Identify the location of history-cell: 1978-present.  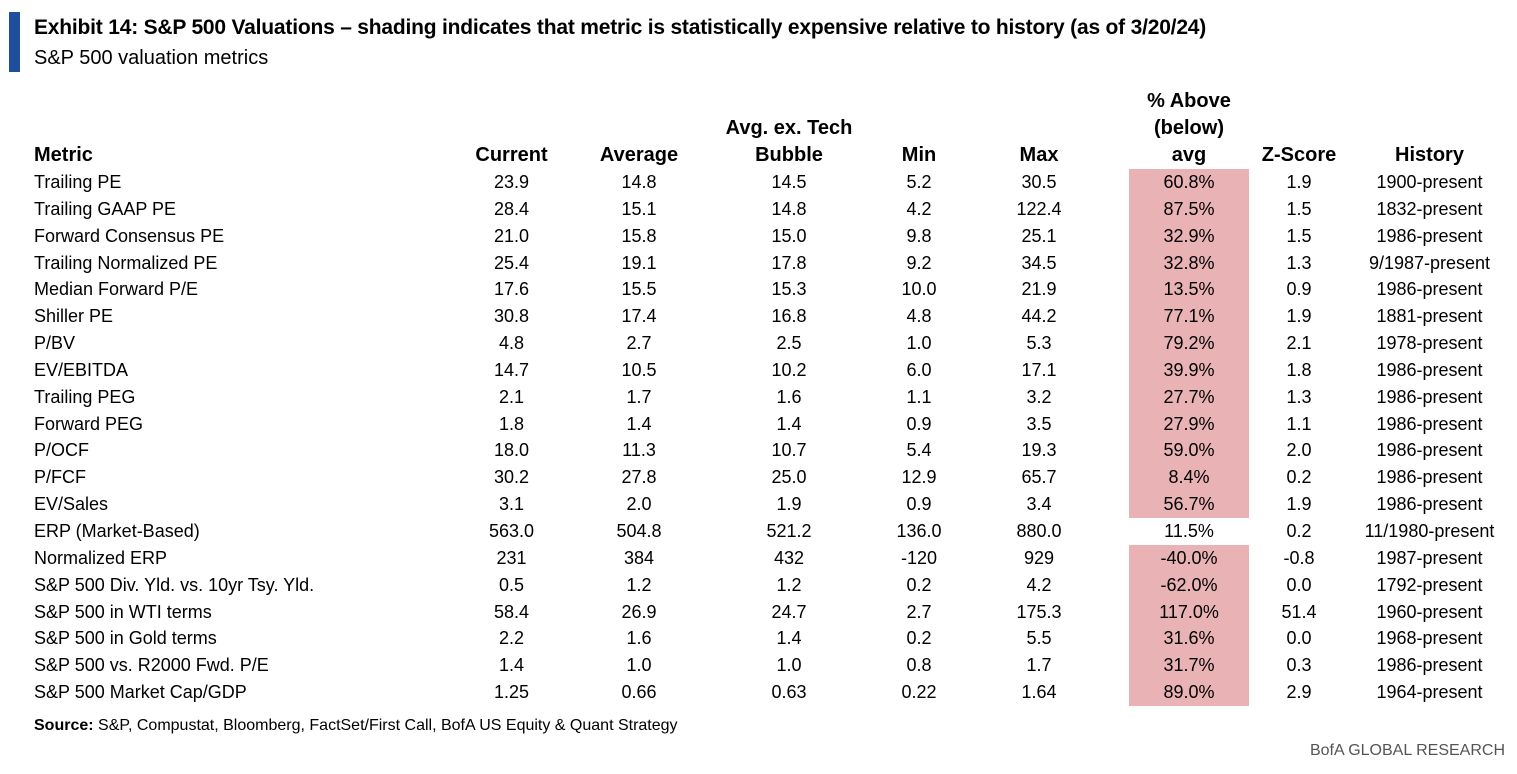
(1429, 343).